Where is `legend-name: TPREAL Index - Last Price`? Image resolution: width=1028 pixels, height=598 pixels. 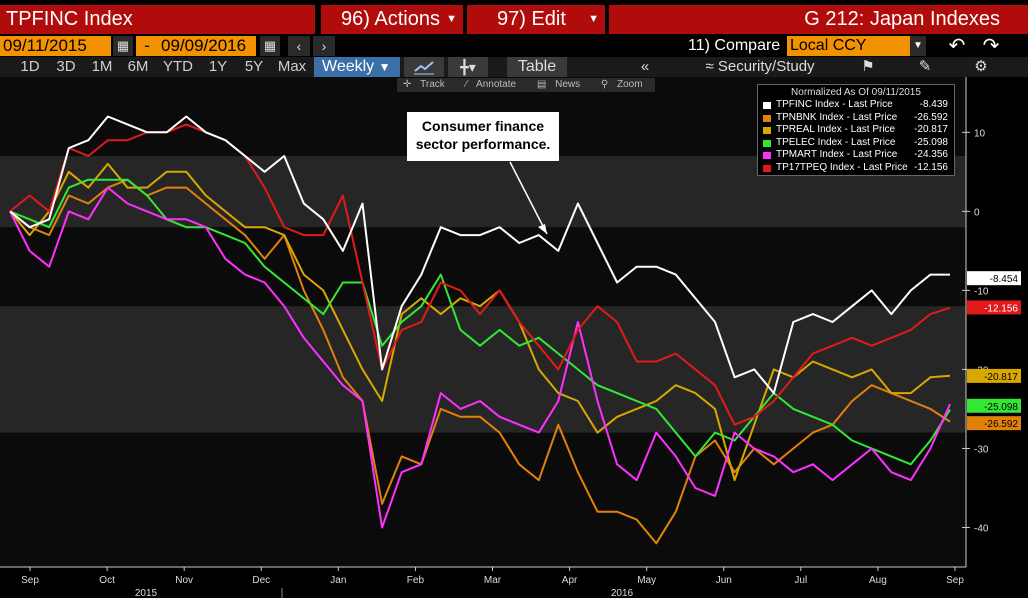 legend-name: TPREAL Index - Last Price is located at coordinates (836, 129).